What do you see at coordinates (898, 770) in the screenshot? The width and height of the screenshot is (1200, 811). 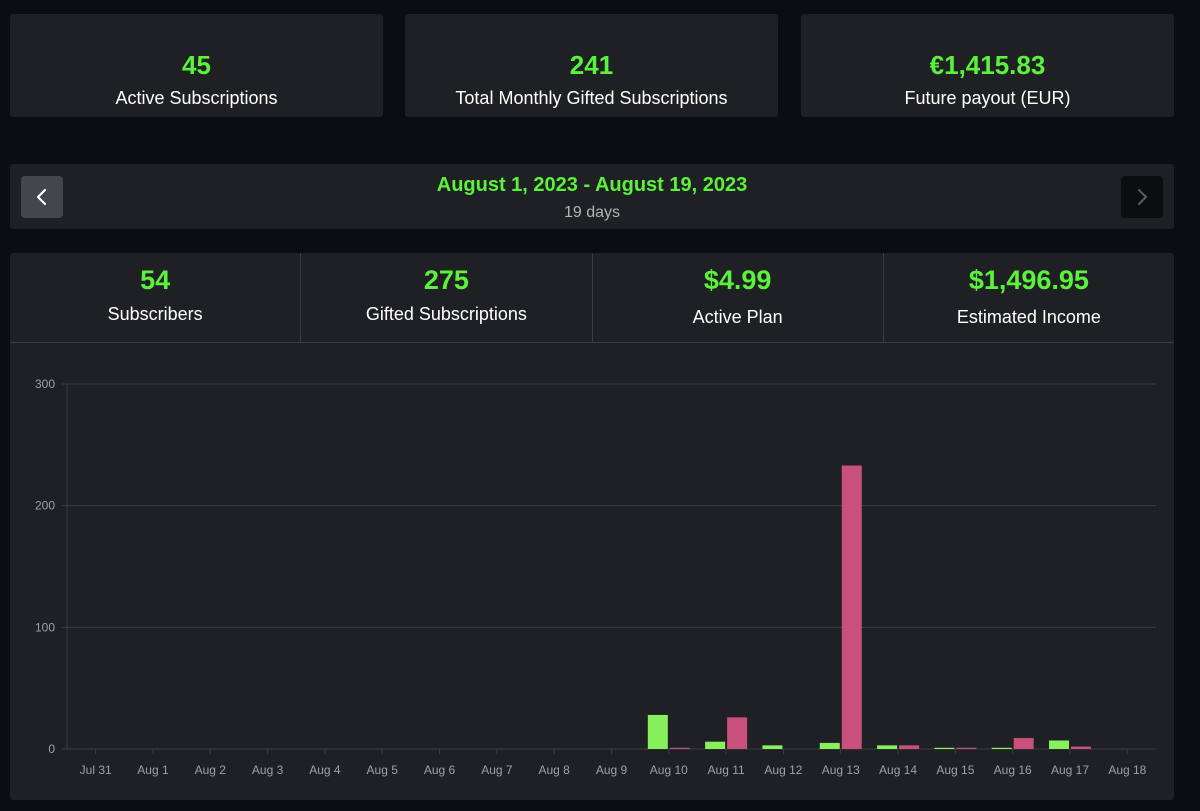 I see `x-tick-label: Aug 14` at bounding box center [898, 770].